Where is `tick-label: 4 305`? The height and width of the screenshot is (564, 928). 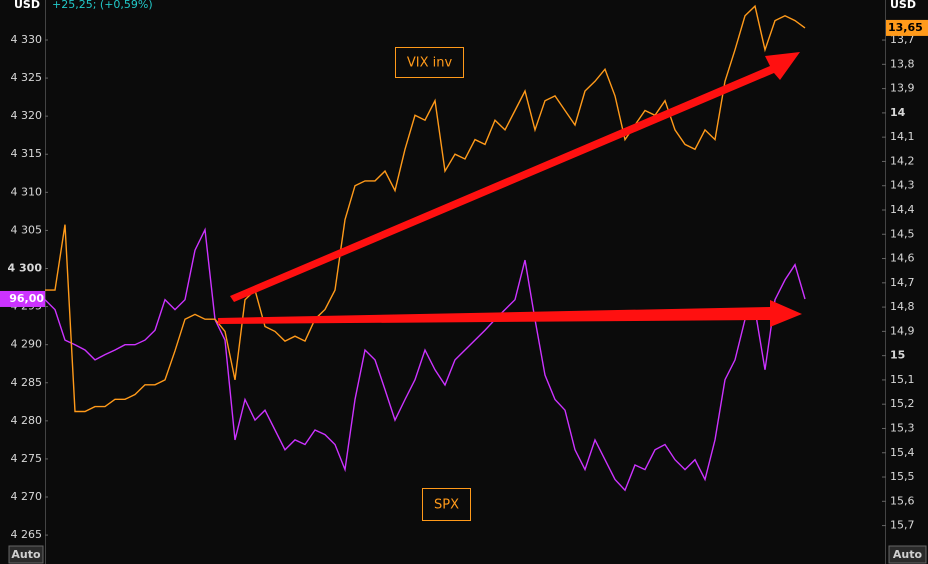 tick-label: 4 305 is located at coordinates (27, 229).